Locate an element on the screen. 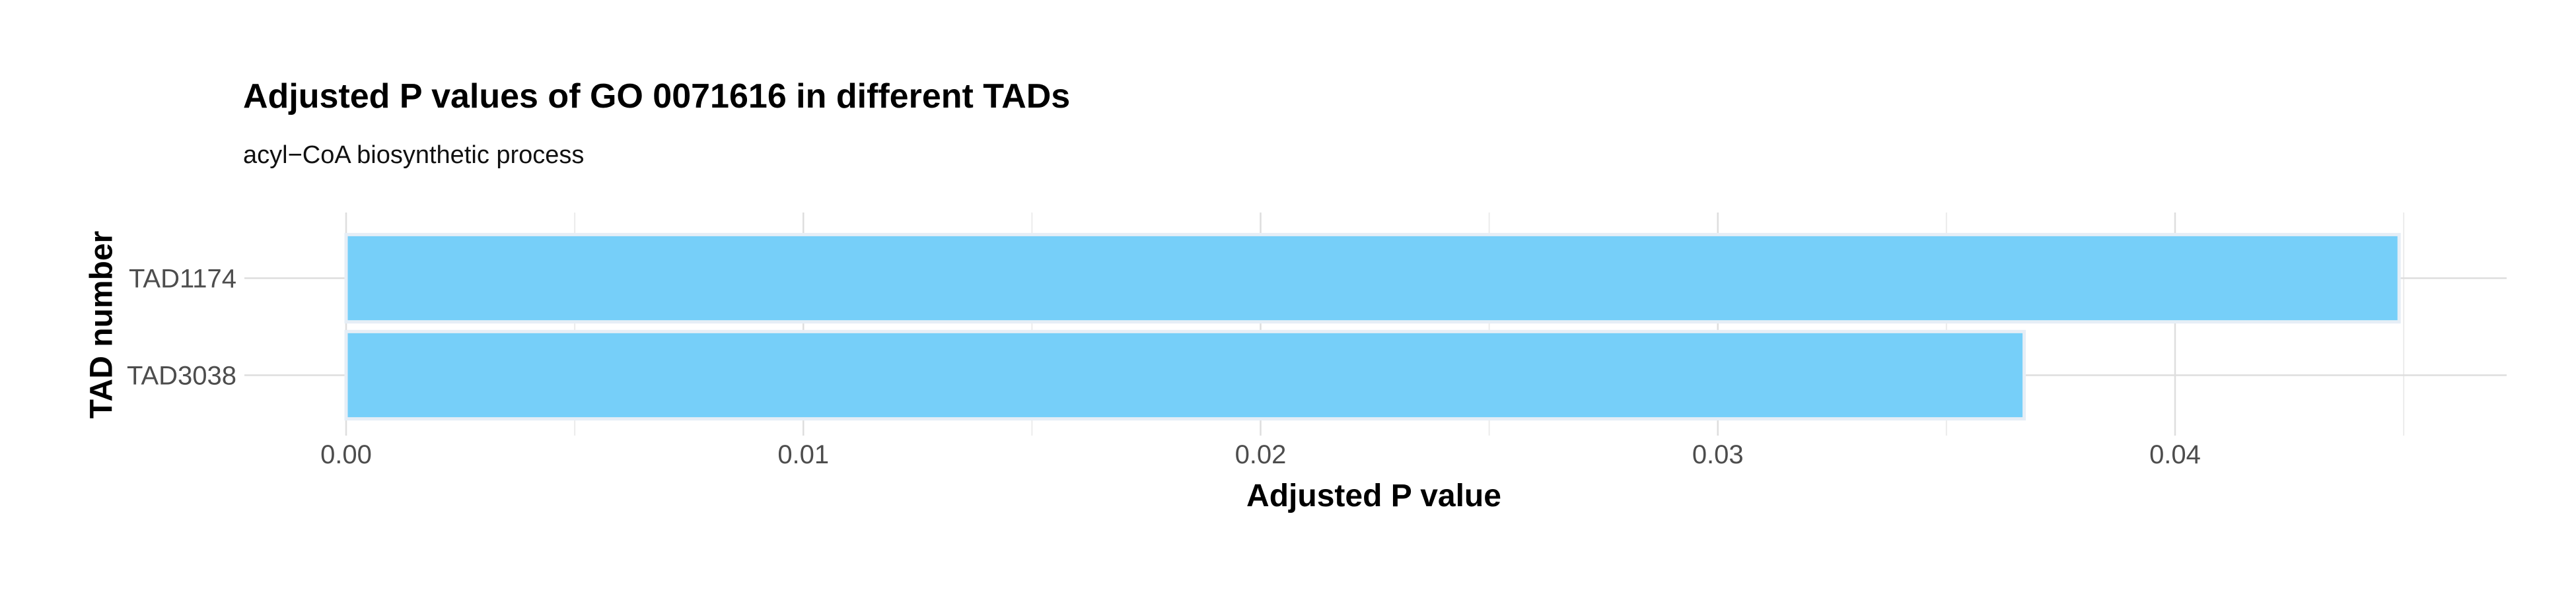  x-tick-label: 0.02 is located at coordinates (1261, 454).